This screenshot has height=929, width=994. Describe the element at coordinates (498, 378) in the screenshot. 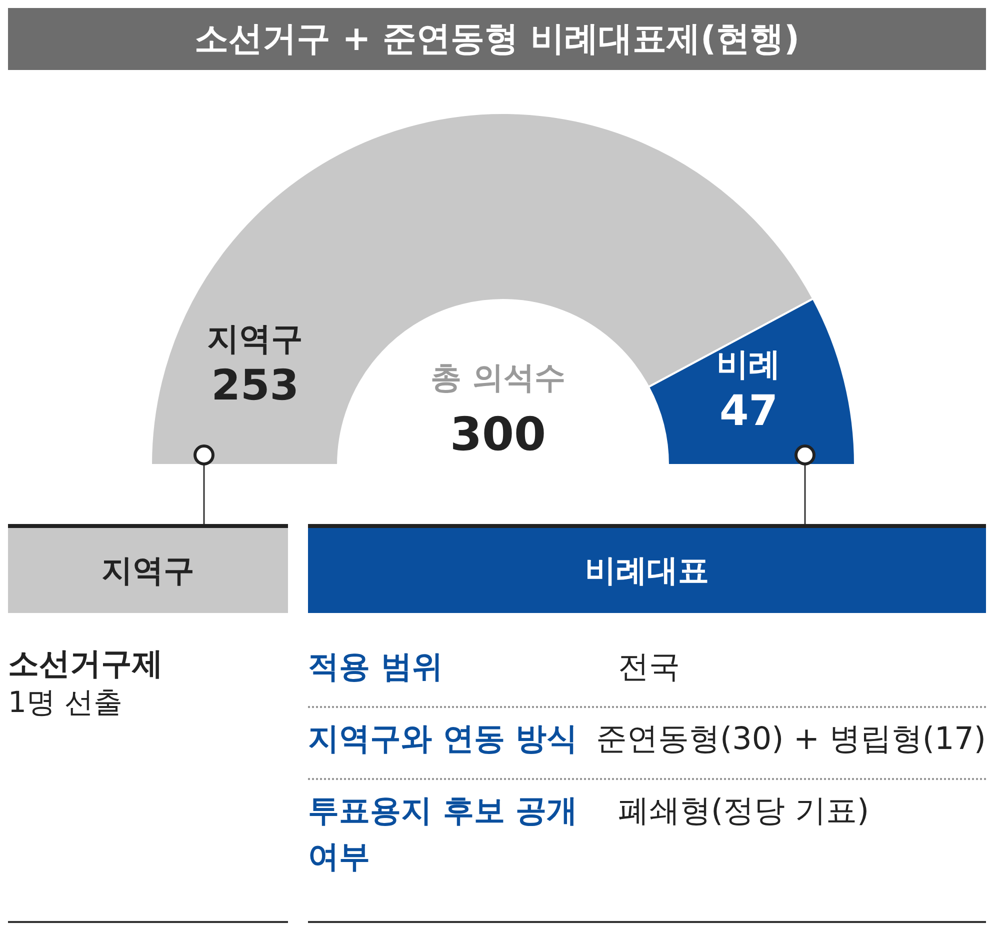

I see `text: 총 의석수` at that location.